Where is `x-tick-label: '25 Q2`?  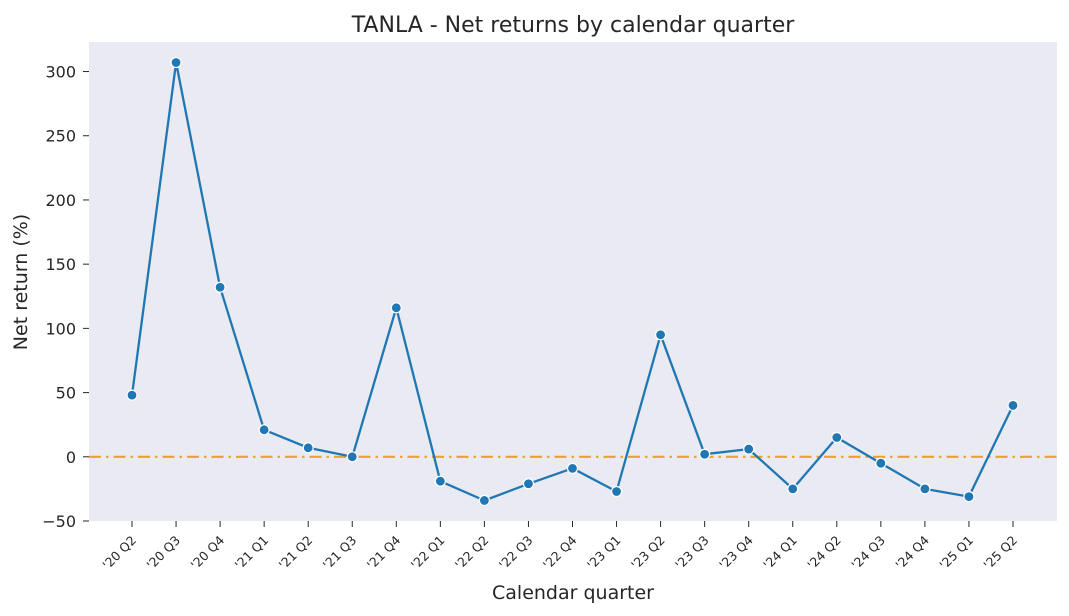 x-tick-label: '25 Q2 is located at coordinates (1000, 553).